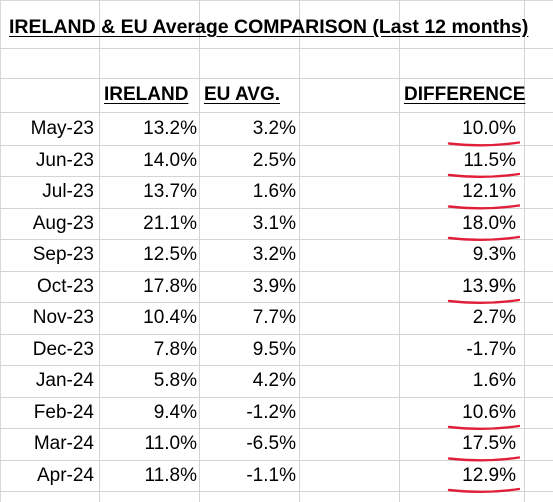 Image resolution: width=553 pixels, height=502 pixels. I want to click on eu-avg-cell: 2.5%, so click(274, 160).